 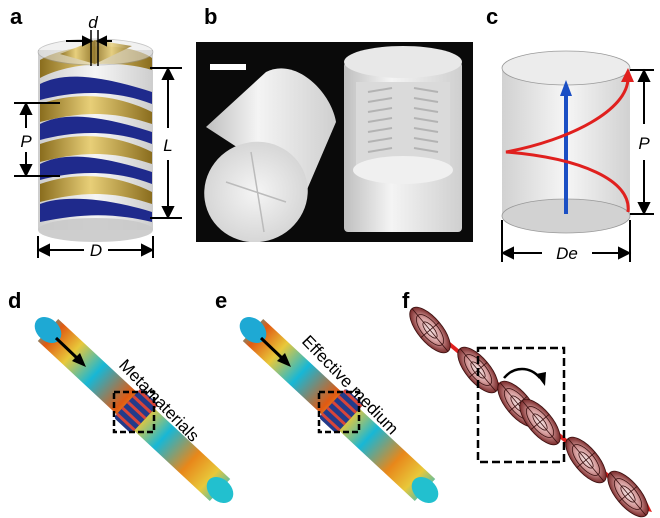 I want to click on panel-d-metamaterial-waveguide: Metamaterials, so click(x=134, y=410).